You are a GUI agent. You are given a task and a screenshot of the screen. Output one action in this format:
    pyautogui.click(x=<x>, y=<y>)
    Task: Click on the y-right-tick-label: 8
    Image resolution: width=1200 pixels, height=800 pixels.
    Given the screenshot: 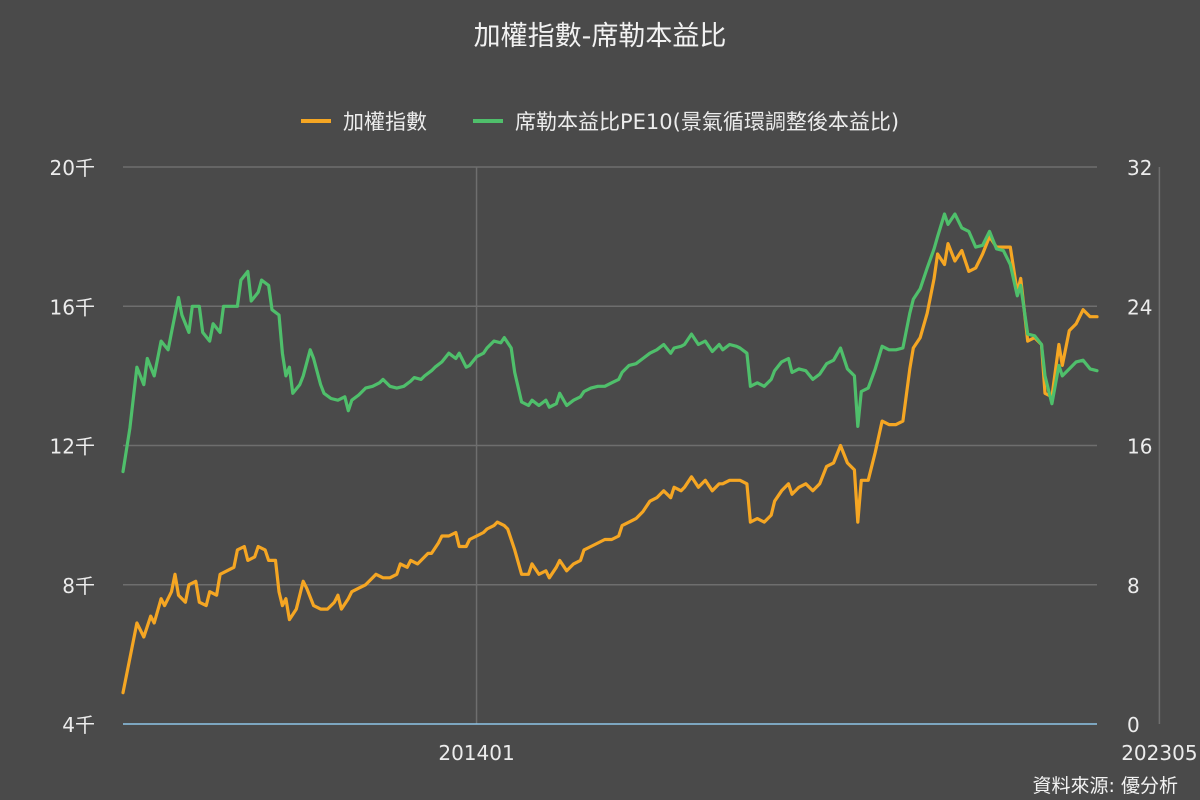 What is the action you would take?
    pyautogui.click(x=1133, y=586)
    